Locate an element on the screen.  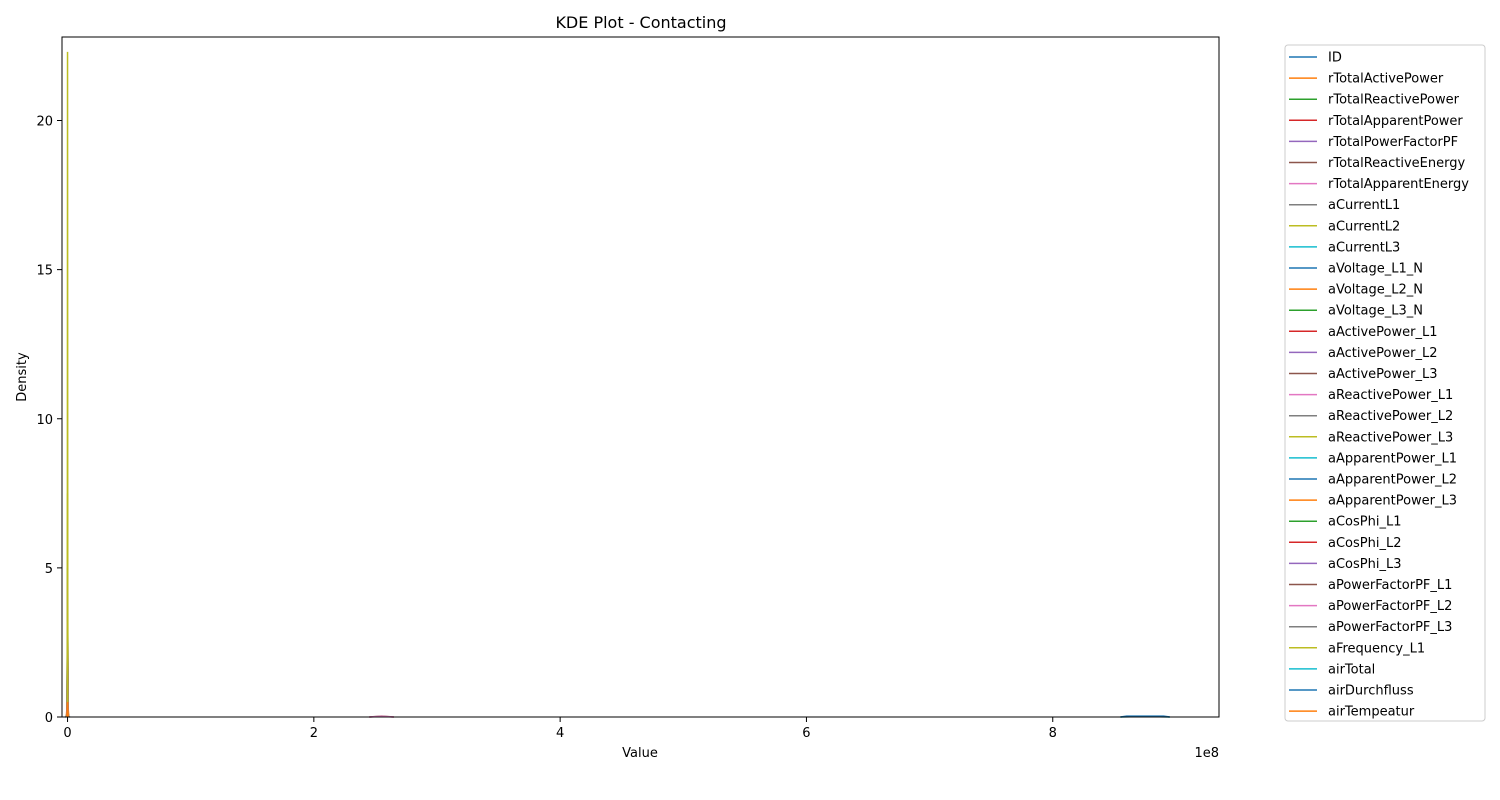
legend-label-12: aVoltage_L3_N is located at coordinates (1375, 311).